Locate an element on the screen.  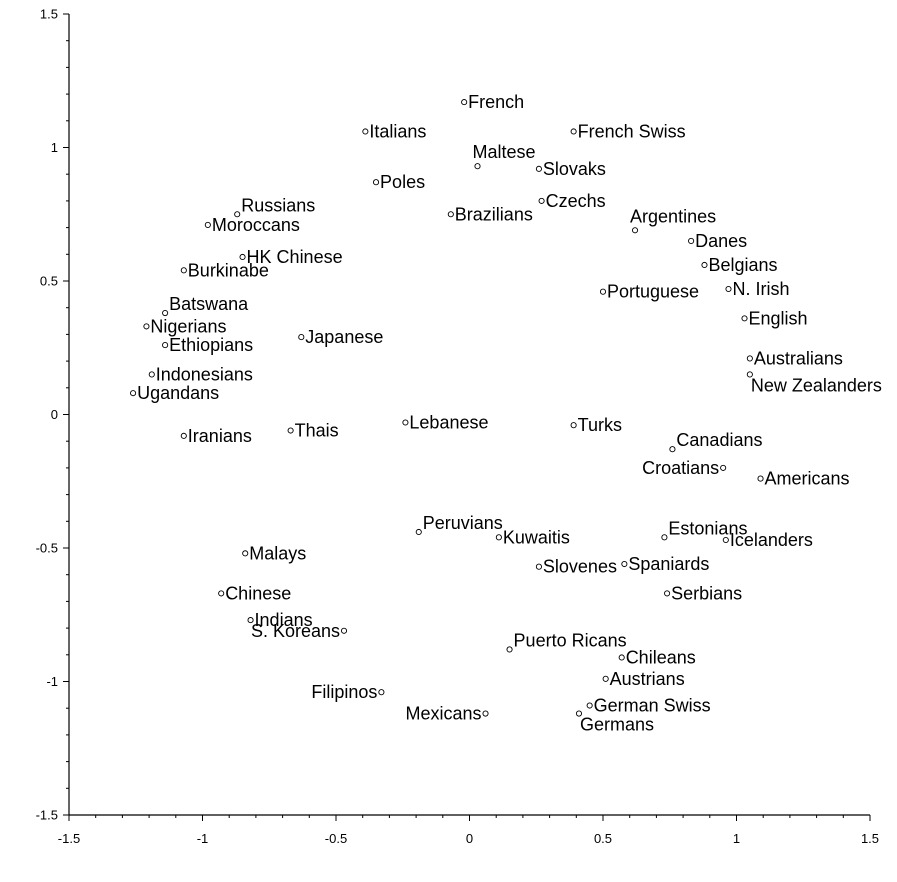
point-label: Mexicans is located at coordinates (443, 714).